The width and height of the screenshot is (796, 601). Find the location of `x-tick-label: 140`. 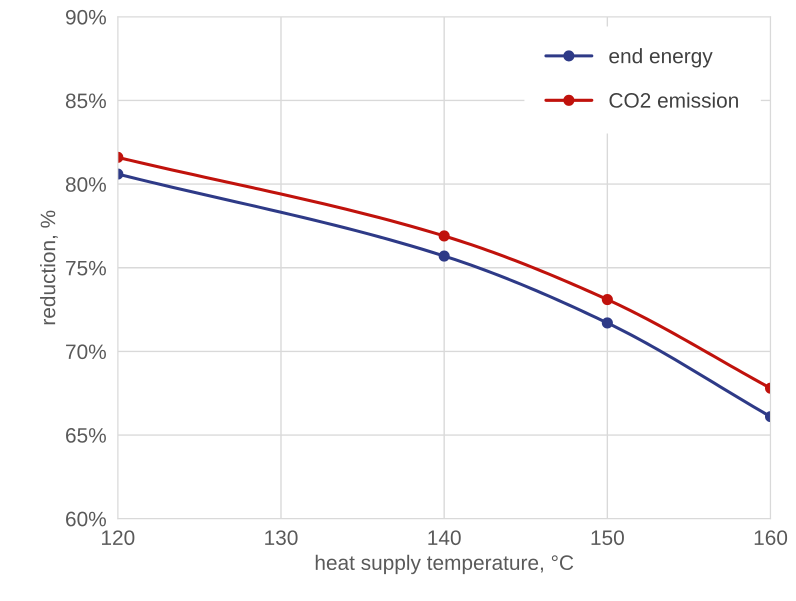

x-tick-label: 140 is located at coordinates (444, 538).